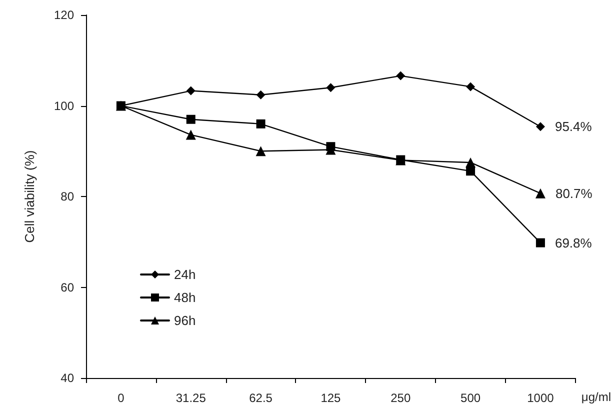 The width and height of the screenshot is (614, 412). What do you see at coordinates (470, 398) in the screenshot?
I see `x-tick-label: 500` at bounding box center [470, 398].